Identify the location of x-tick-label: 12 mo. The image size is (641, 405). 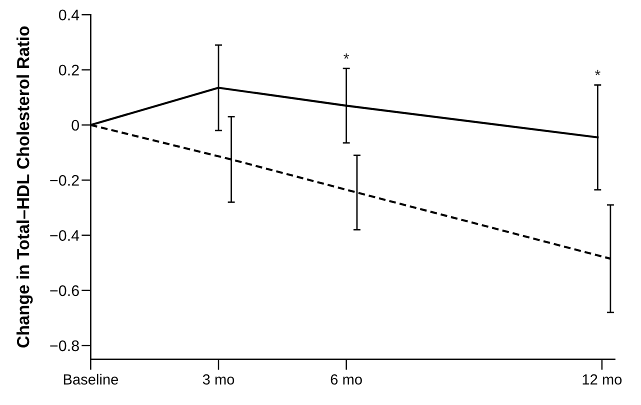
(602, 379).